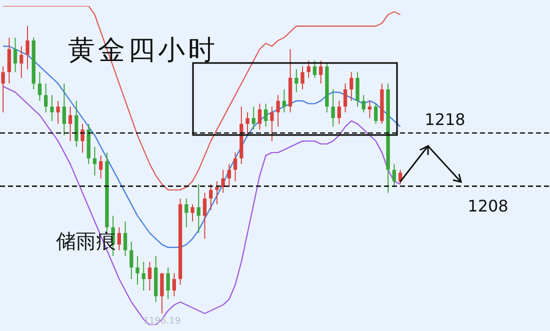 This screenshot has width=550, height=331. I want to click on annotation: 1208, so click(488, 206).